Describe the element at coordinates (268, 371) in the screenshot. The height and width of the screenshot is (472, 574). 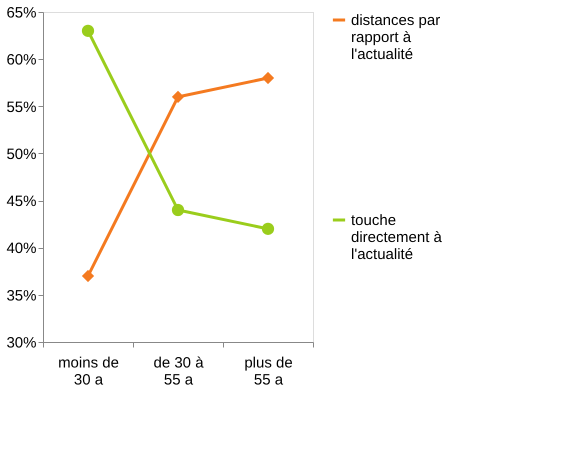
I see `x-tick-label: plus de 55 a` at that location.